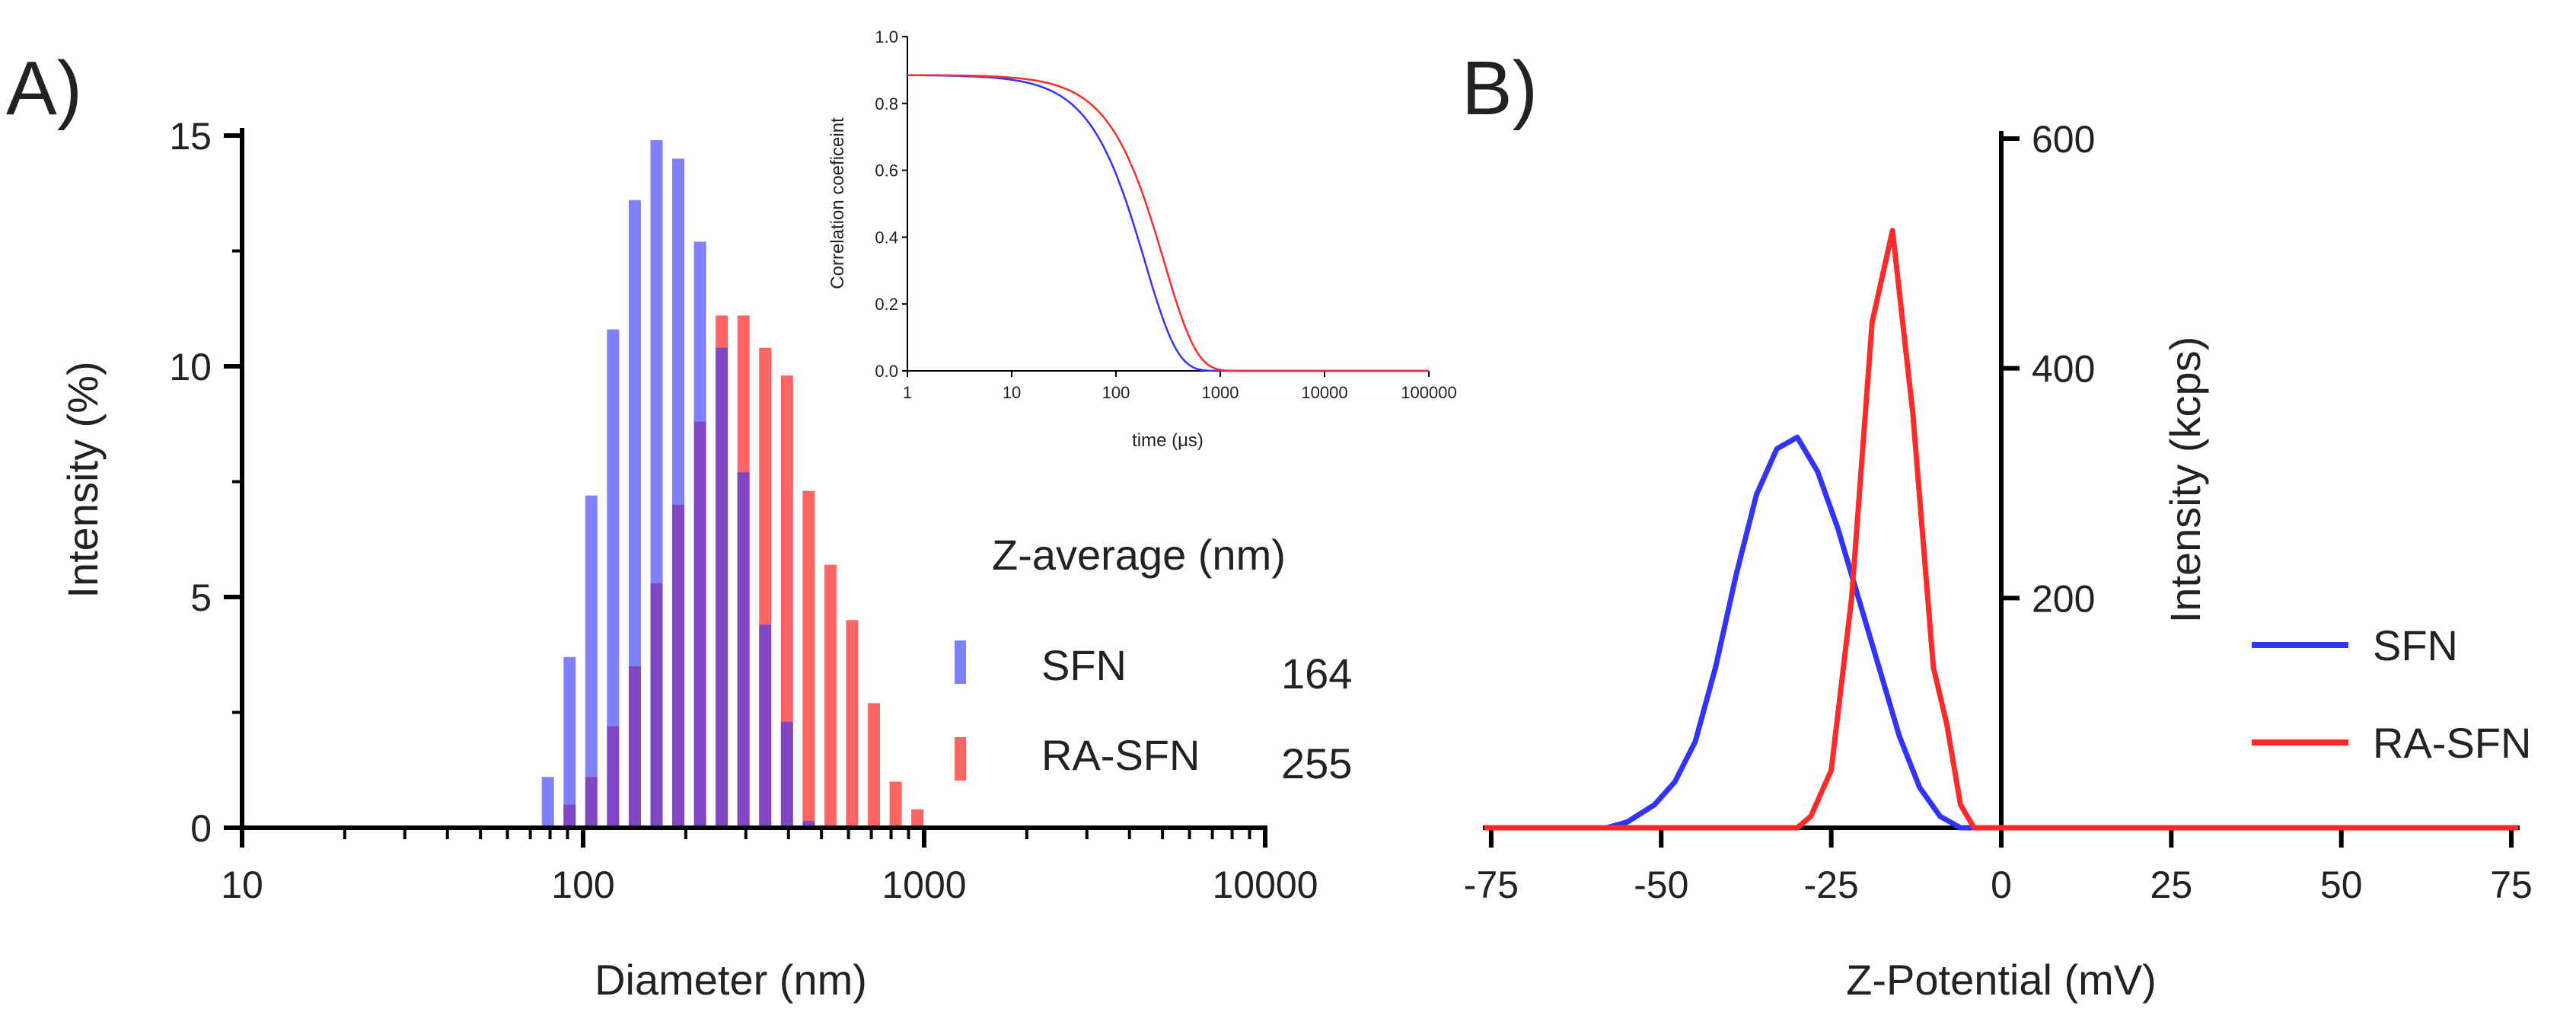 The image size is (2576, 1025). I want to click on y-tick-label: 0, so click(201, 828).